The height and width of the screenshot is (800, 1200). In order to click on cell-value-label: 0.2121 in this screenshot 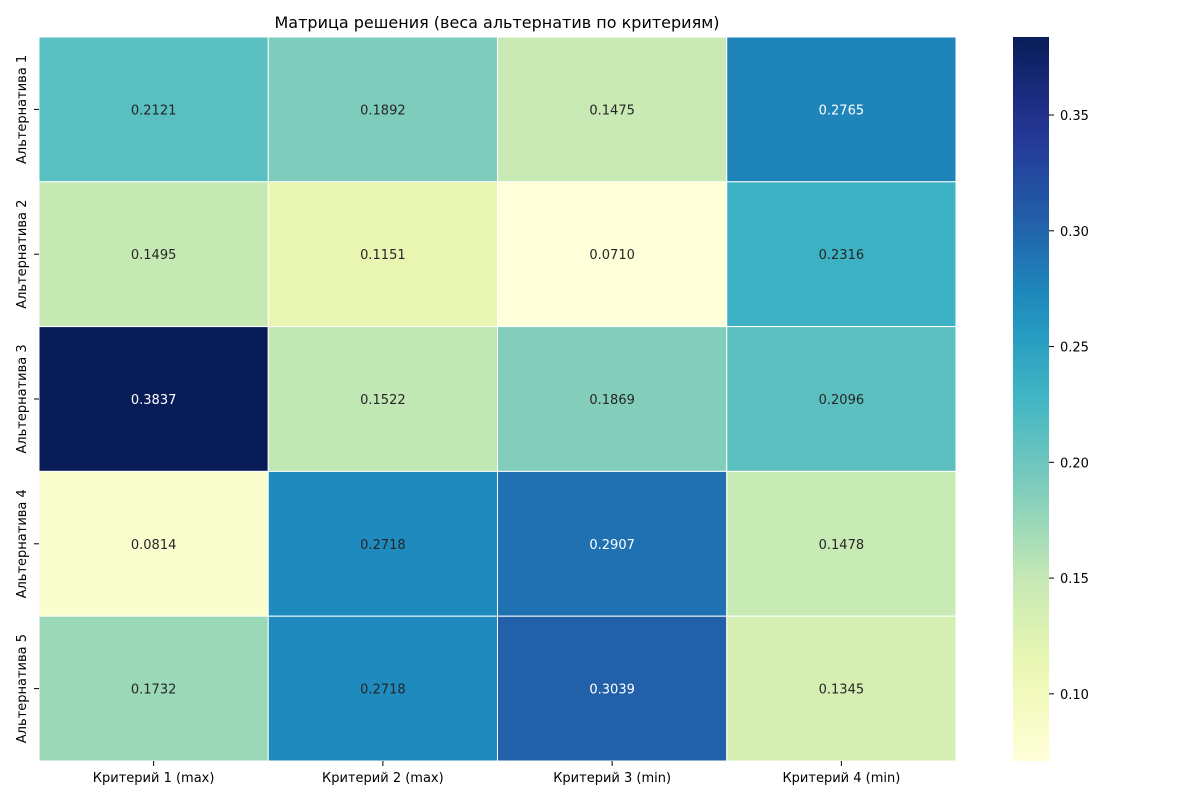, I will do `click(154, 110)`.